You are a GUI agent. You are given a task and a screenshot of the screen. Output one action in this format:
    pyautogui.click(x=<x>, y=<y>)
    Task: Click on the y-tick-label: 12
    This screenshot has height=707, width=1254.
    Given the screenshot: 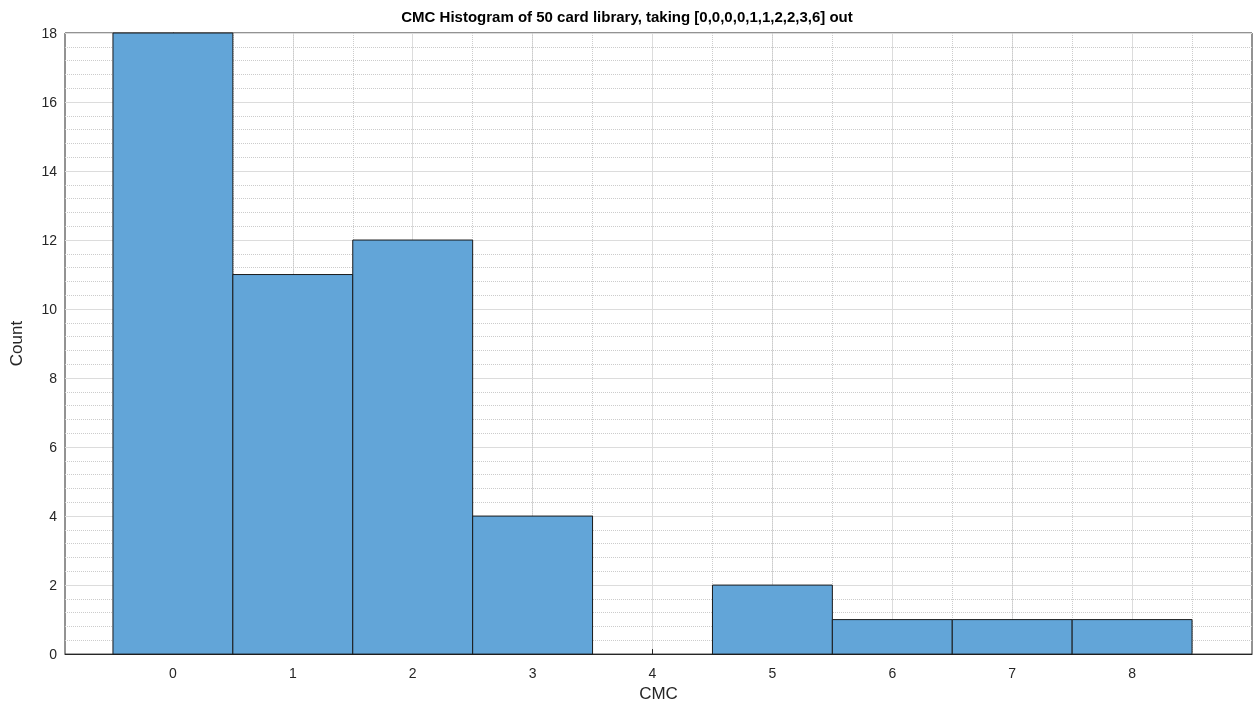 What is the action you would take?
    pyautogui.click(x=49, y=240)
    